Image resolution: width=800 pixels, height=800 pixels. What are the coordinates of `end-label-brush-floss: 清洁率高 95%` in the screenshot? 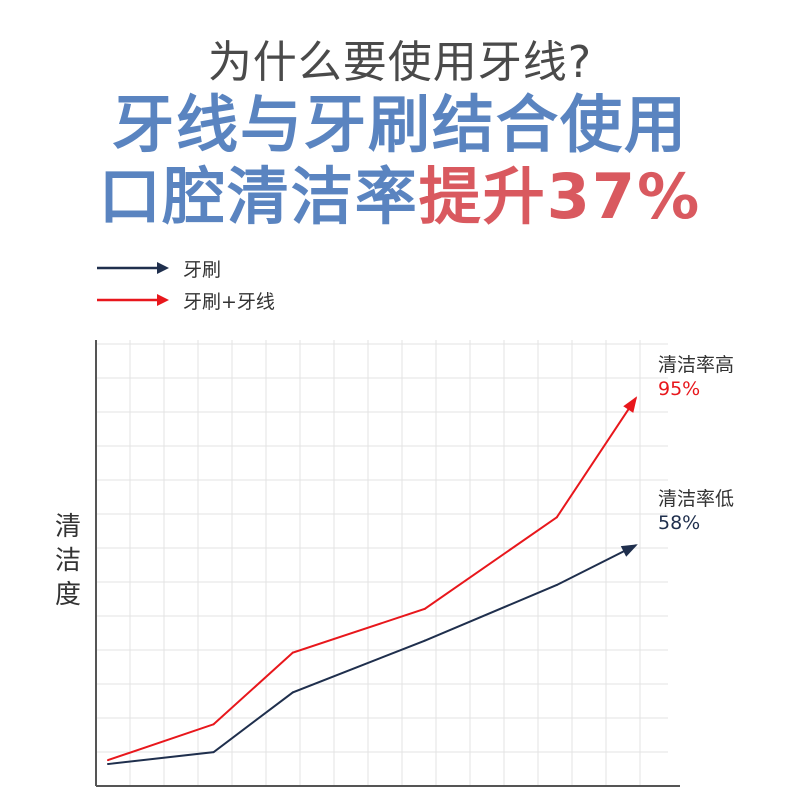 It's located at (696, 377).